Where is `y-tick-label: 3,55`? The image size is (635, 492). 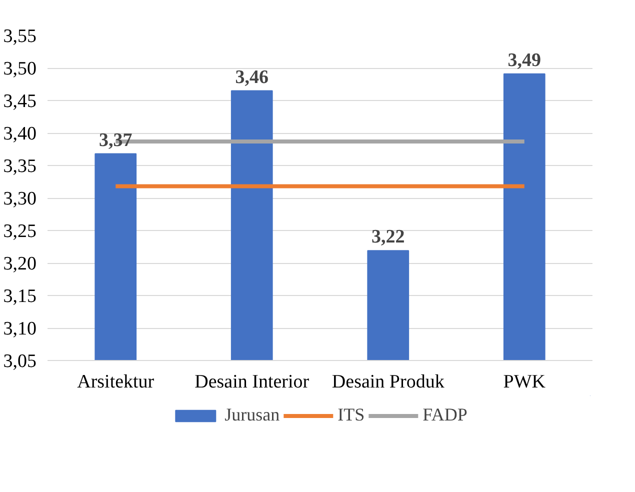
y-tick-label: 3,55 is located at coordinates (19, 36).